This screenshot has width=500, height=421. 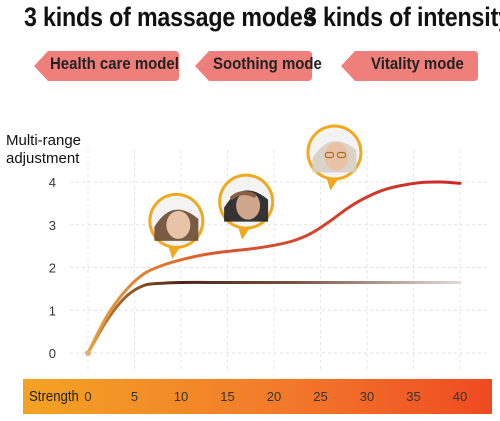 I want to click on elderly-woman-icon, so click(x=334, y=157).